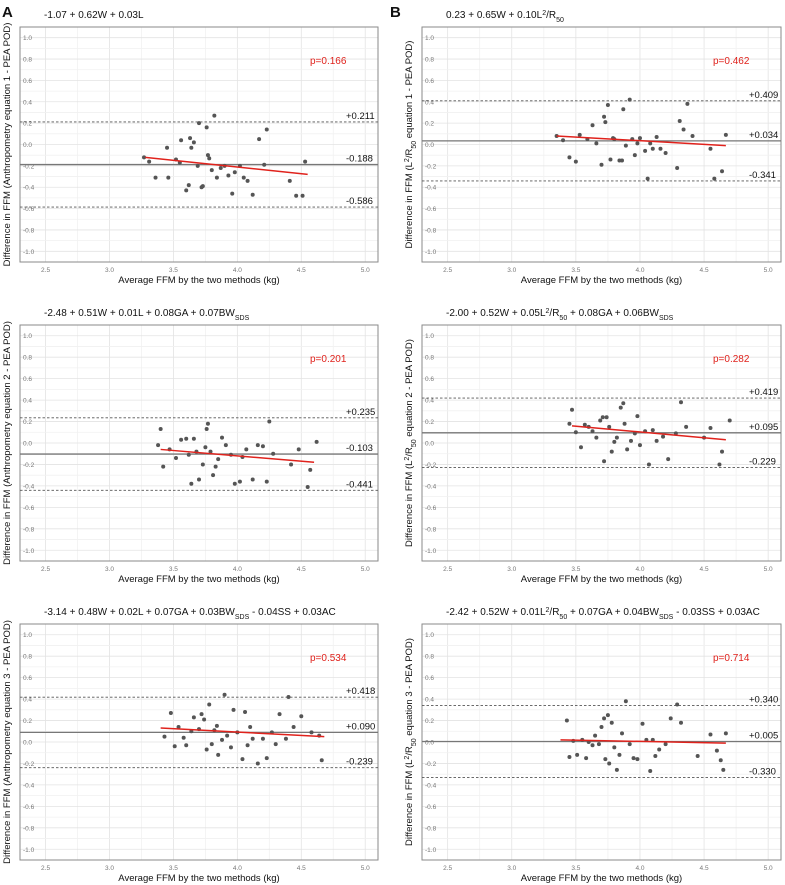 Image resolution: width=785 pixels, height=885 pixels. Describe the element at coordinates (429, 358) in the screenshot. I see `y-tick-label: 0.8` at that location.